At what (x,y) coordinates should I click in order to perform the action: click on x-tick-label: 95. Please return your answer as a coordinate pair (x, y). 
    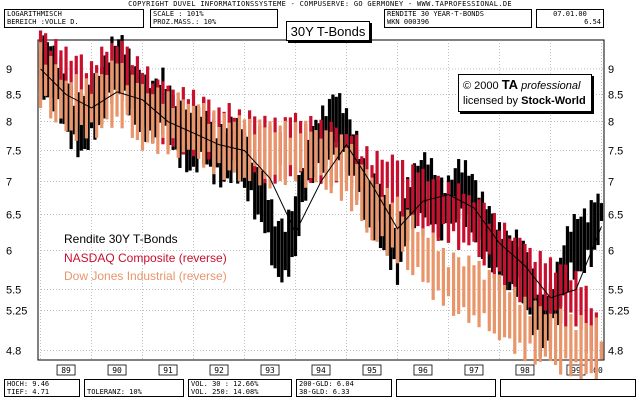
    Looking at the image, I should click on (372, 370).